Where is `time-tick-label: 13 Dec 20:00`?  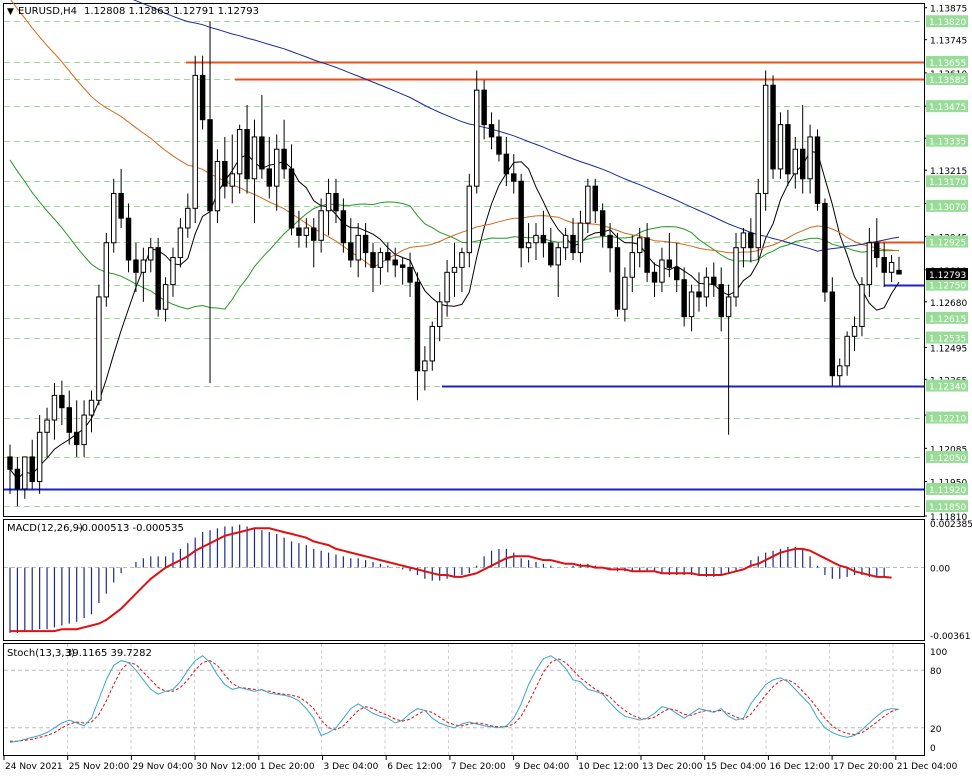 time-tick-label: 13 Dec 20:00 is located at coordinates (672, 767).